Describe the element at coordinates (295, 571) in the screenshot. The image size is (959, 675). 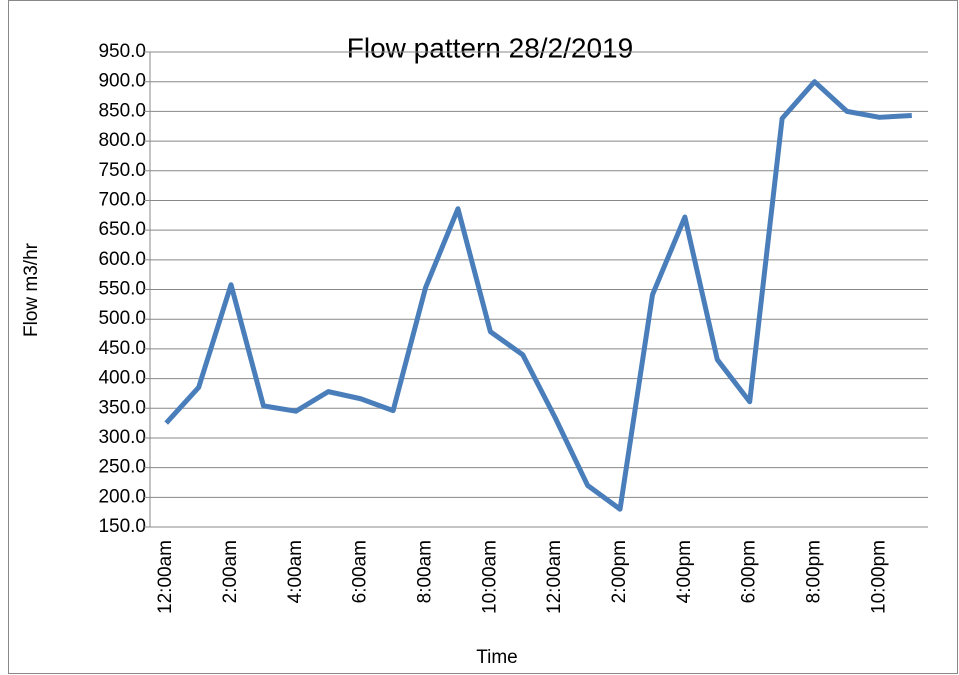
I see `x-tick-label: 4:00am` at that location.